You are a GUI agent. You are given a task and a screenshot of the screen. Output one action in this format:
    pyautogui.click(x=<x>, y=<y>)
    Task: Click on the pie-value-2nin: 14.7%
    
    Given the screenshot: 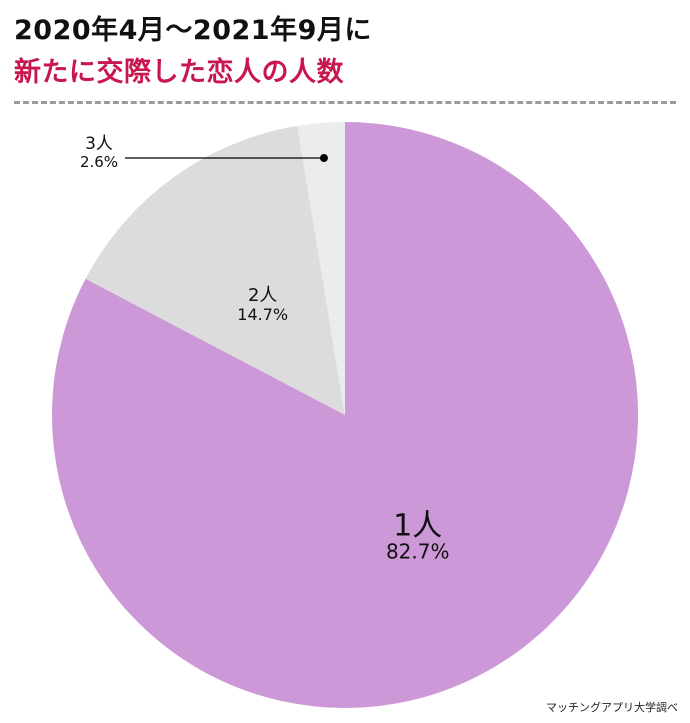 What is the action you would take?
    pyautogui.click(x=262, y=314)
    